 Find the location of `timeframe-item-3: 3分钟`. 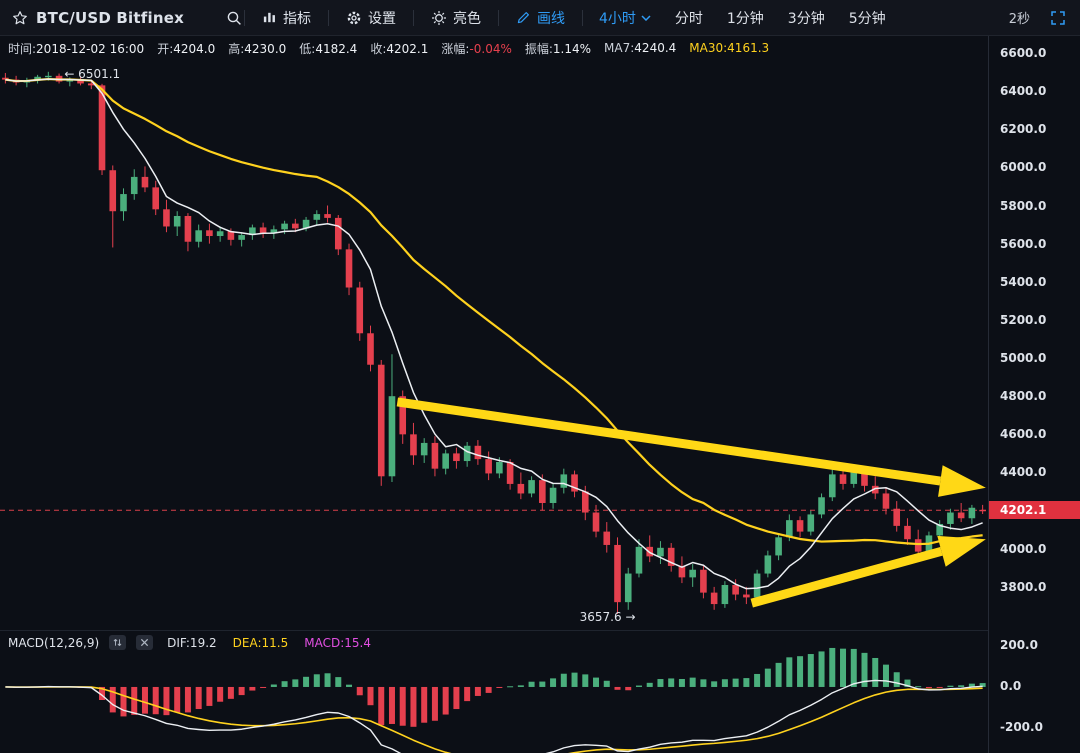

timeframe-item-3: 3分钟 is located at coordinates (806, 18).